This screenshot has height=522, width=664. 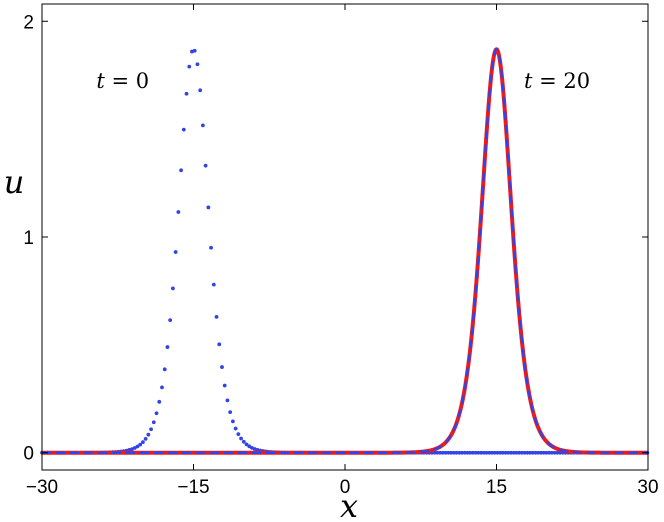 What do you see at coordinates (496, 487) in the screenshot?
I see `x-tick-label: 15` at bounding box center [496, 487].